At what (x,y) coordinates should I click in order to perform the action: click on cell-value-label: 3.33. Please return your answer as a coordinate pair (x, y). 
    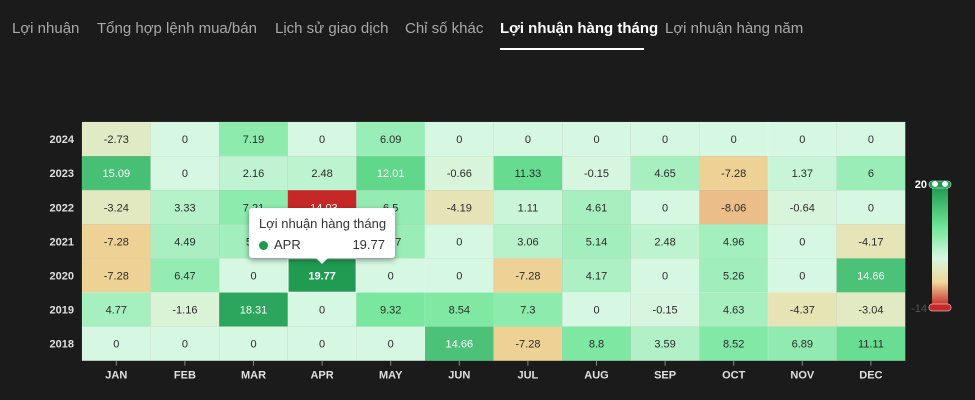
    Looking at the image, I should click on (184, 208).